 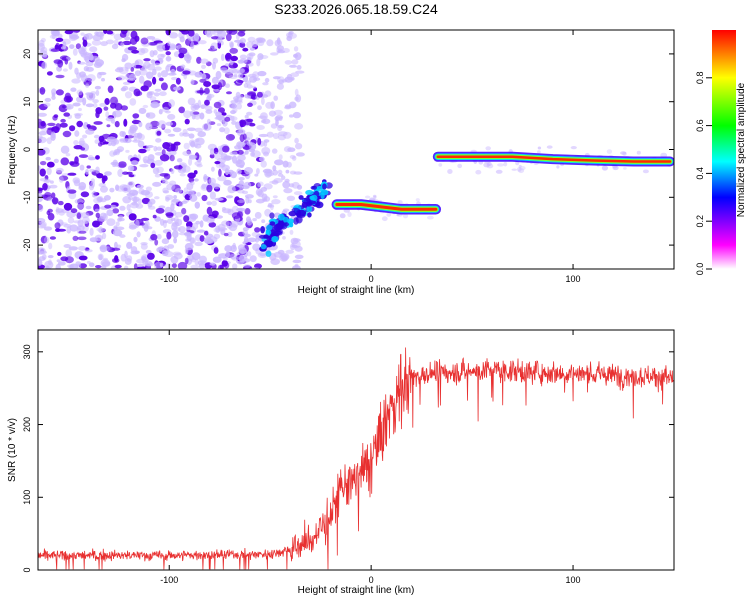 I want to click on y-tick-label: 300, so click(x=27, y=351).